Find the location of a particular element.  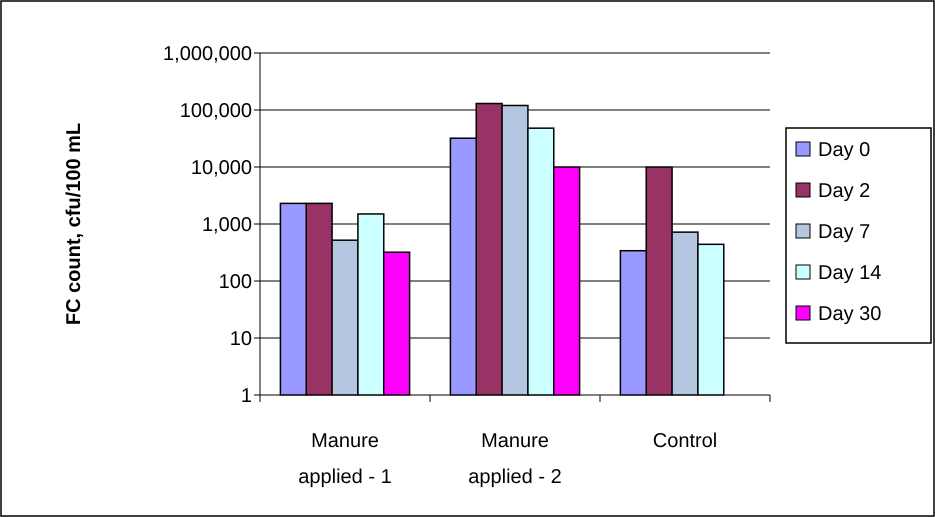

legend-label: Day 30 is located at coordinates (850, 314).